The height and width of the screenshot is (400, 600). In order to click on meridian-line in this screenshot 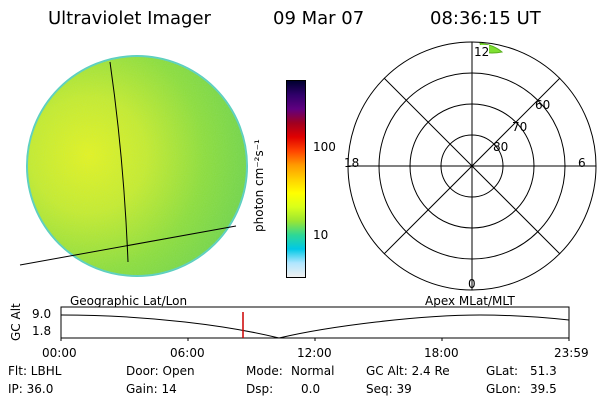, I will do `click(119, 162)`.